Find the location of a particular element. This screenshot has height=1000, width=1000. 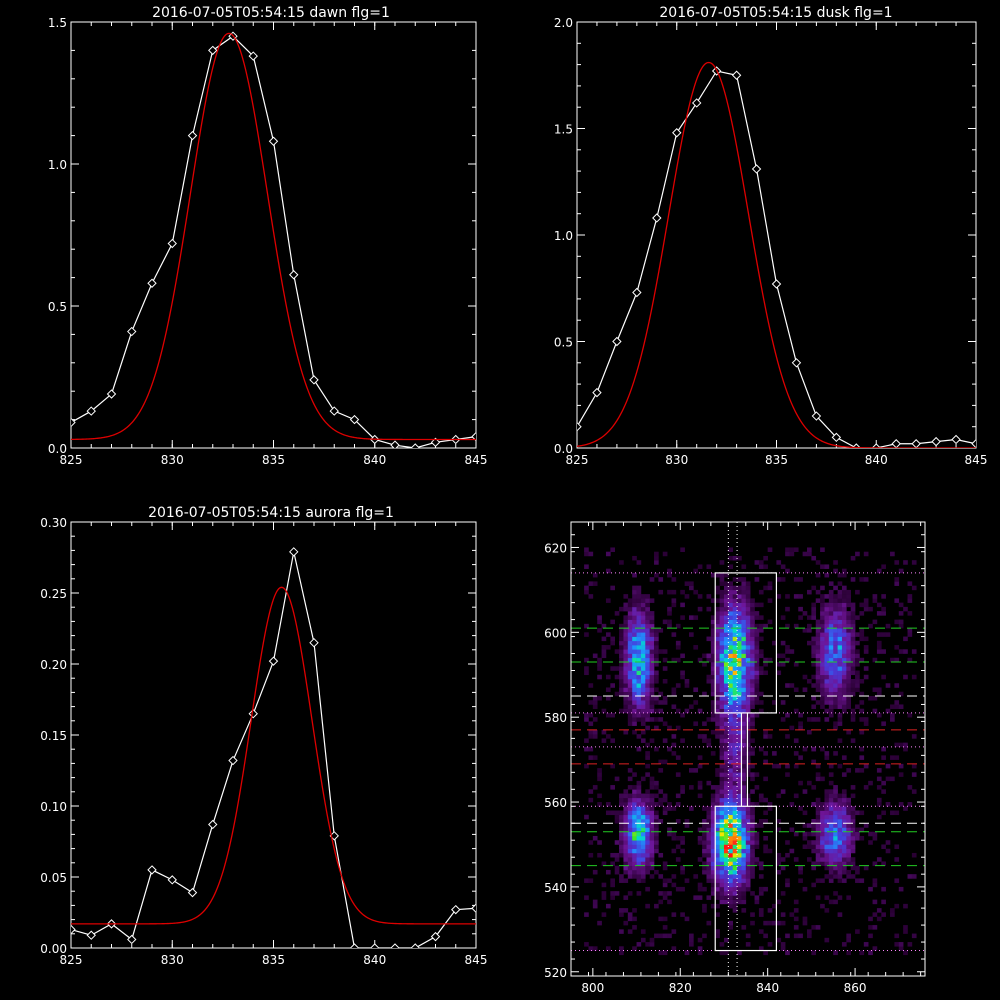

x-tick-label: 845 is located at coordinates (476, 460).